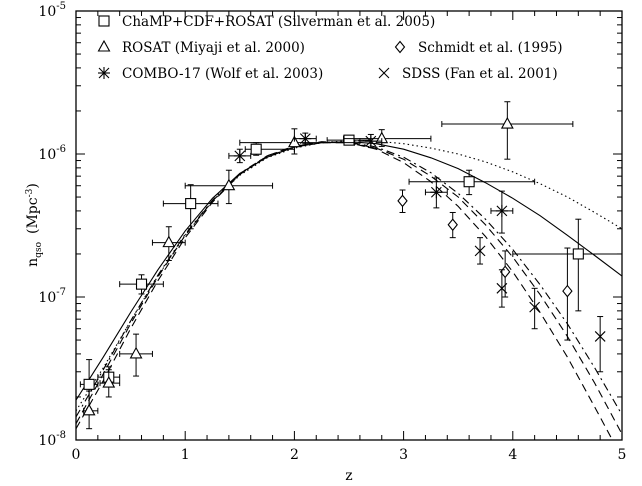  Describe the element at coordinates (34, 225) in the screenshot. I see `y-axis-label: nqso(Mpc-3)` at that location.